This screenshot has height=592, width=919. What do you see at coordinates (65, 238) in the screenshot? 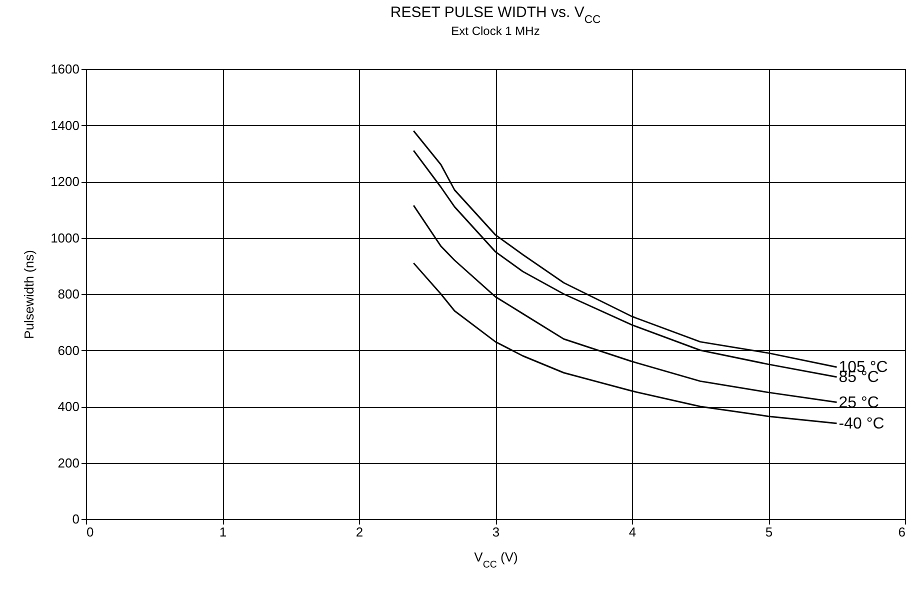
I see `y-tick-label: 1000` at bounding box center [65, 238].